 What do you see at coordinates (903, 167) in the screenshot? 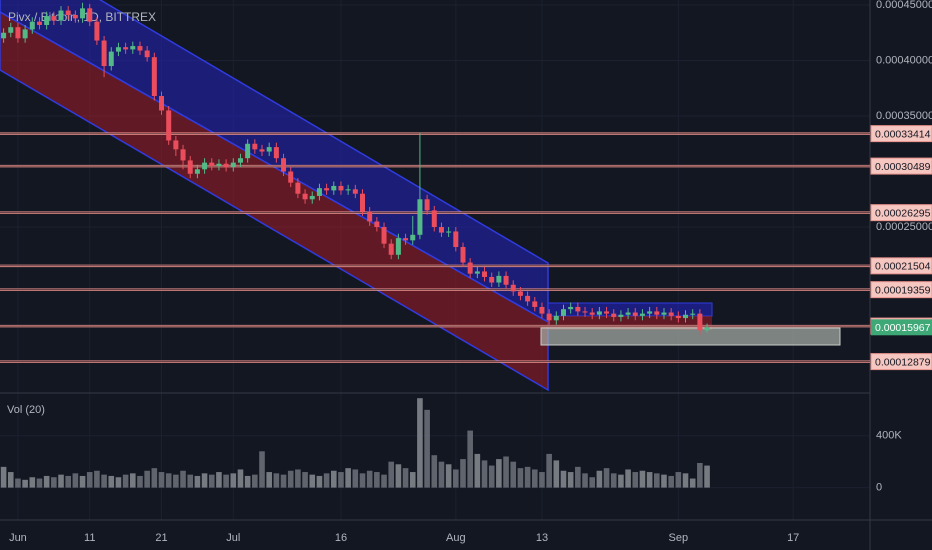
I see `level-label: 0.00030489` at bounding box center [903, 167].